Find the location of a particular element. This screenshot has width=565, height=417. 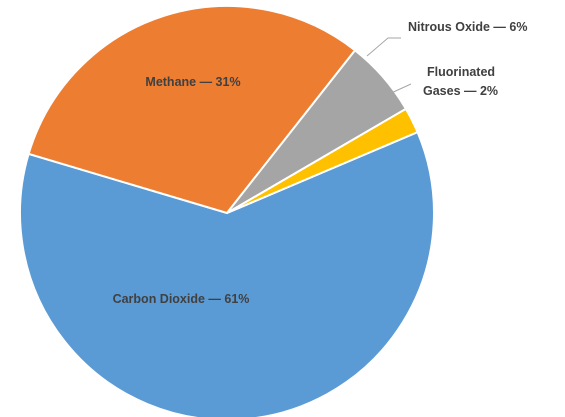

label-carbon-dioxide: Carbon Dioxide — 61% is located at coordinates (181, 299).